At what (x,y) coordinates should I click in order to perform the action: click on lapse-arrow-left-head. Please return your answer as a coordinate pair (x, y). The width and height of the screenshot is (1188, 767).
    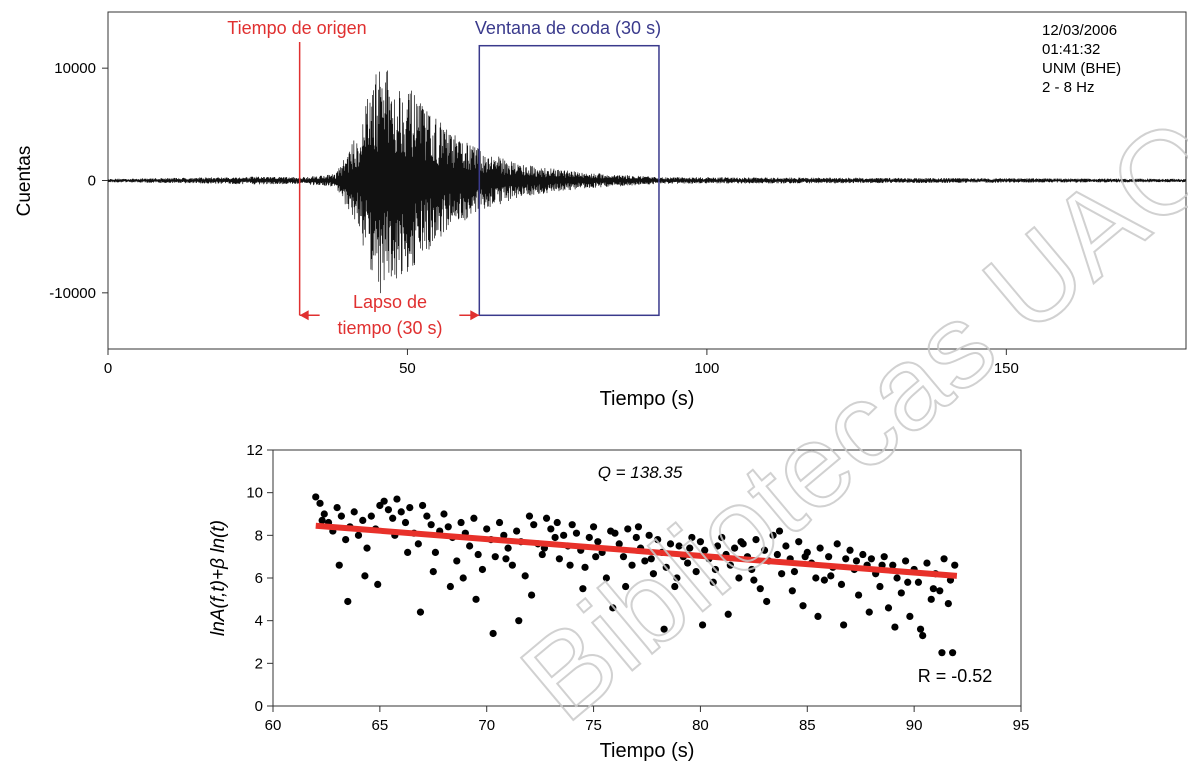
    Looking at the image, I should click on (304, 315).